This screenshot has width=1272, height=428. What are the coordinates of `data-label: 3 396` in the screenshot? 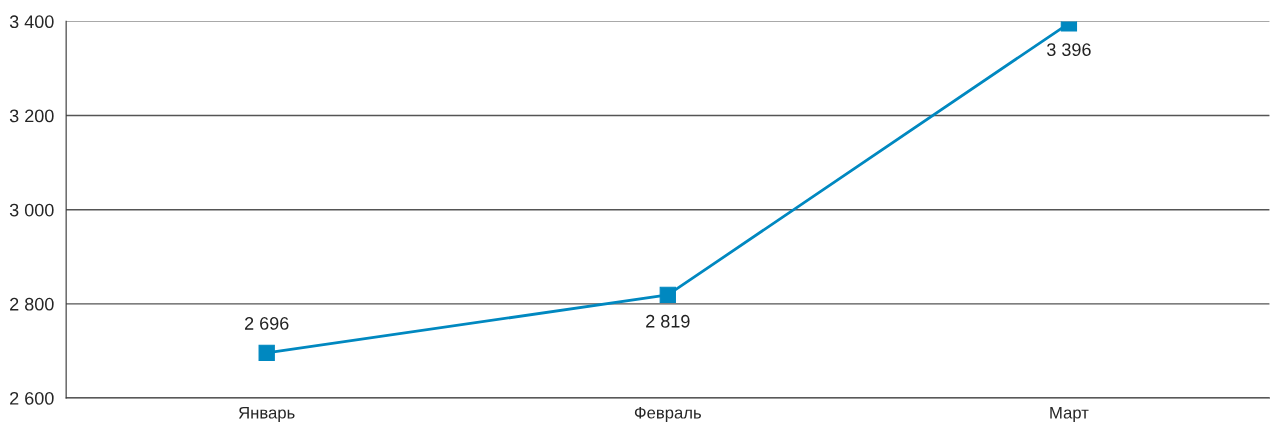 It's located at (1069, 49).